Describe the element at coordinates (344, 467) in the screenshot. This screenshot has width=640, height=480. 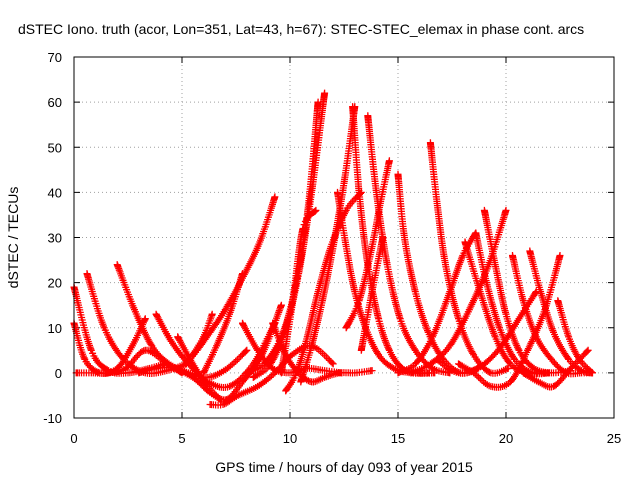
I see `x-axis-label: GPS time / hours of day 093 of year 2015` at that location.